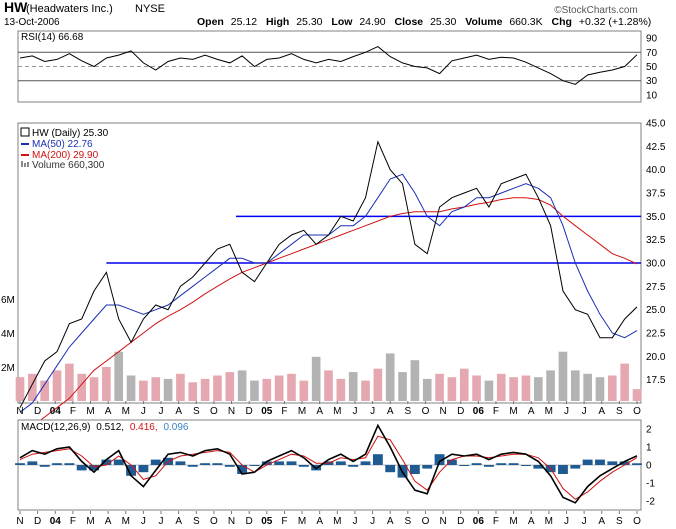  Describe the element at coordinates (309, 22) in the screenshot. I see `high-value: 25.30` at that location.